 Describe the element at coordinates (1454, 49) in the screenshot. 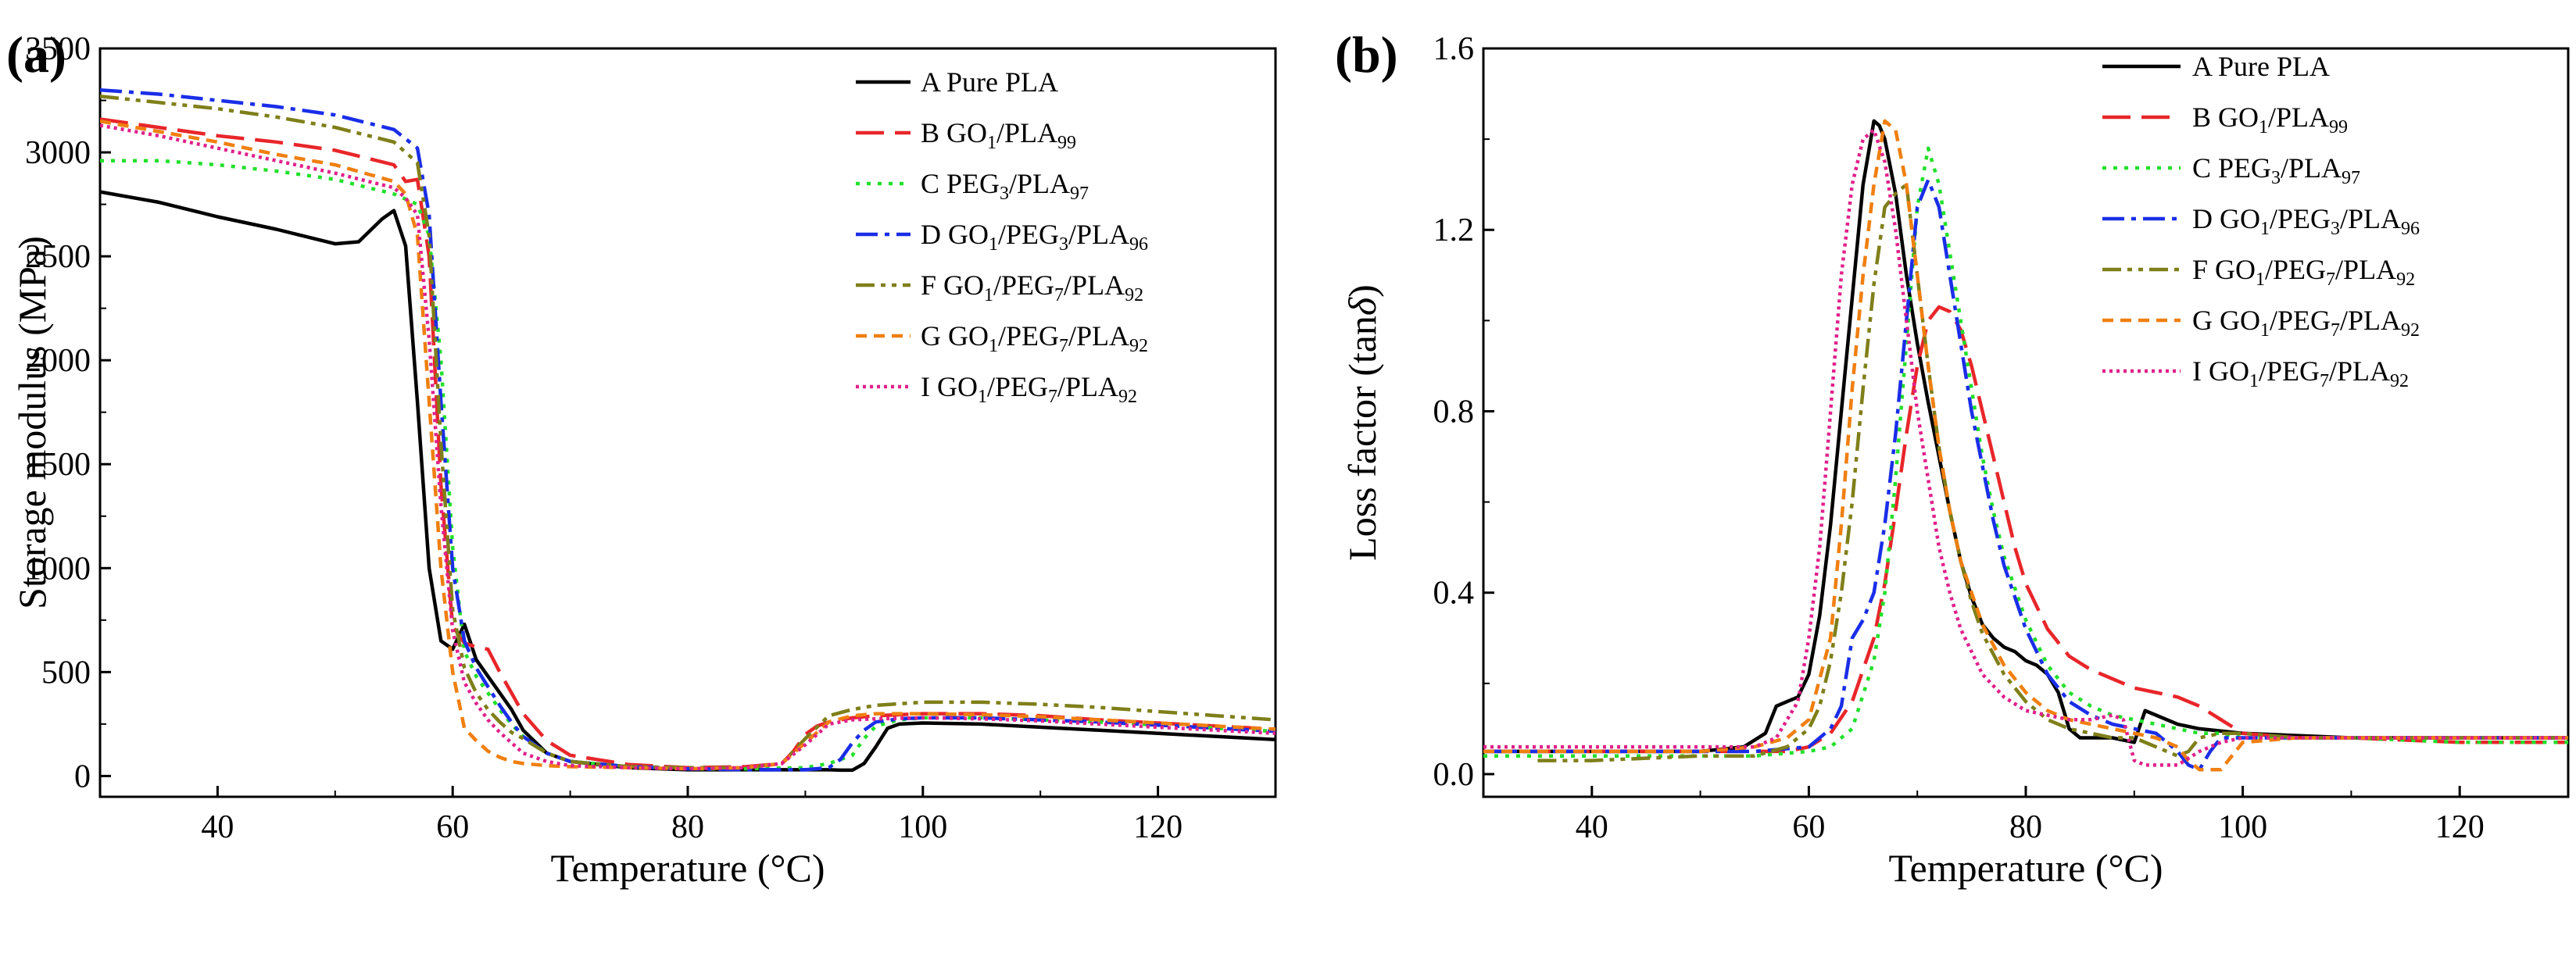

I see `y-tick-label: 1.6` at that location.